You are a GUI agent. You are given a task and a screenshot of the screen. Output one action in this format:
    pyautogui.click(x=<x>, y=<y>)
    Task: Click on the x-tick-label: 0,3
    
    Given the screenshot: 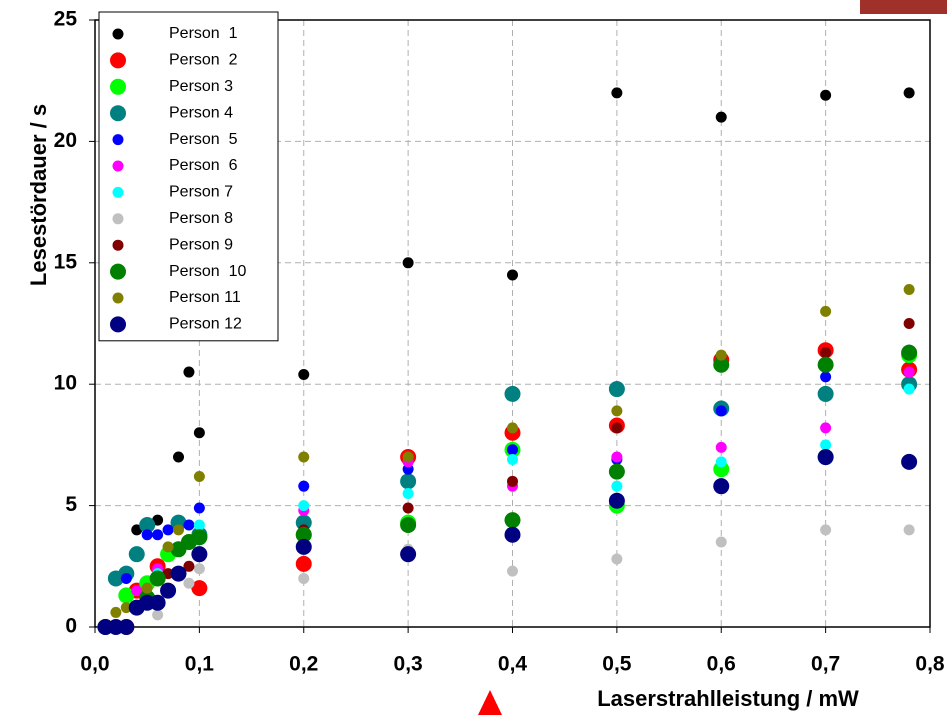 What is the action you would take?
    pyautogui.click(x=408, y=664)
    